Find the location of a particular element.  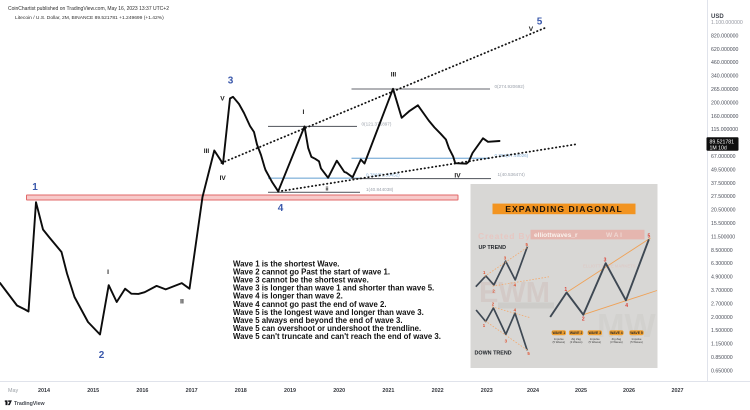

svg-text: II is located at coordinates (182, 302).